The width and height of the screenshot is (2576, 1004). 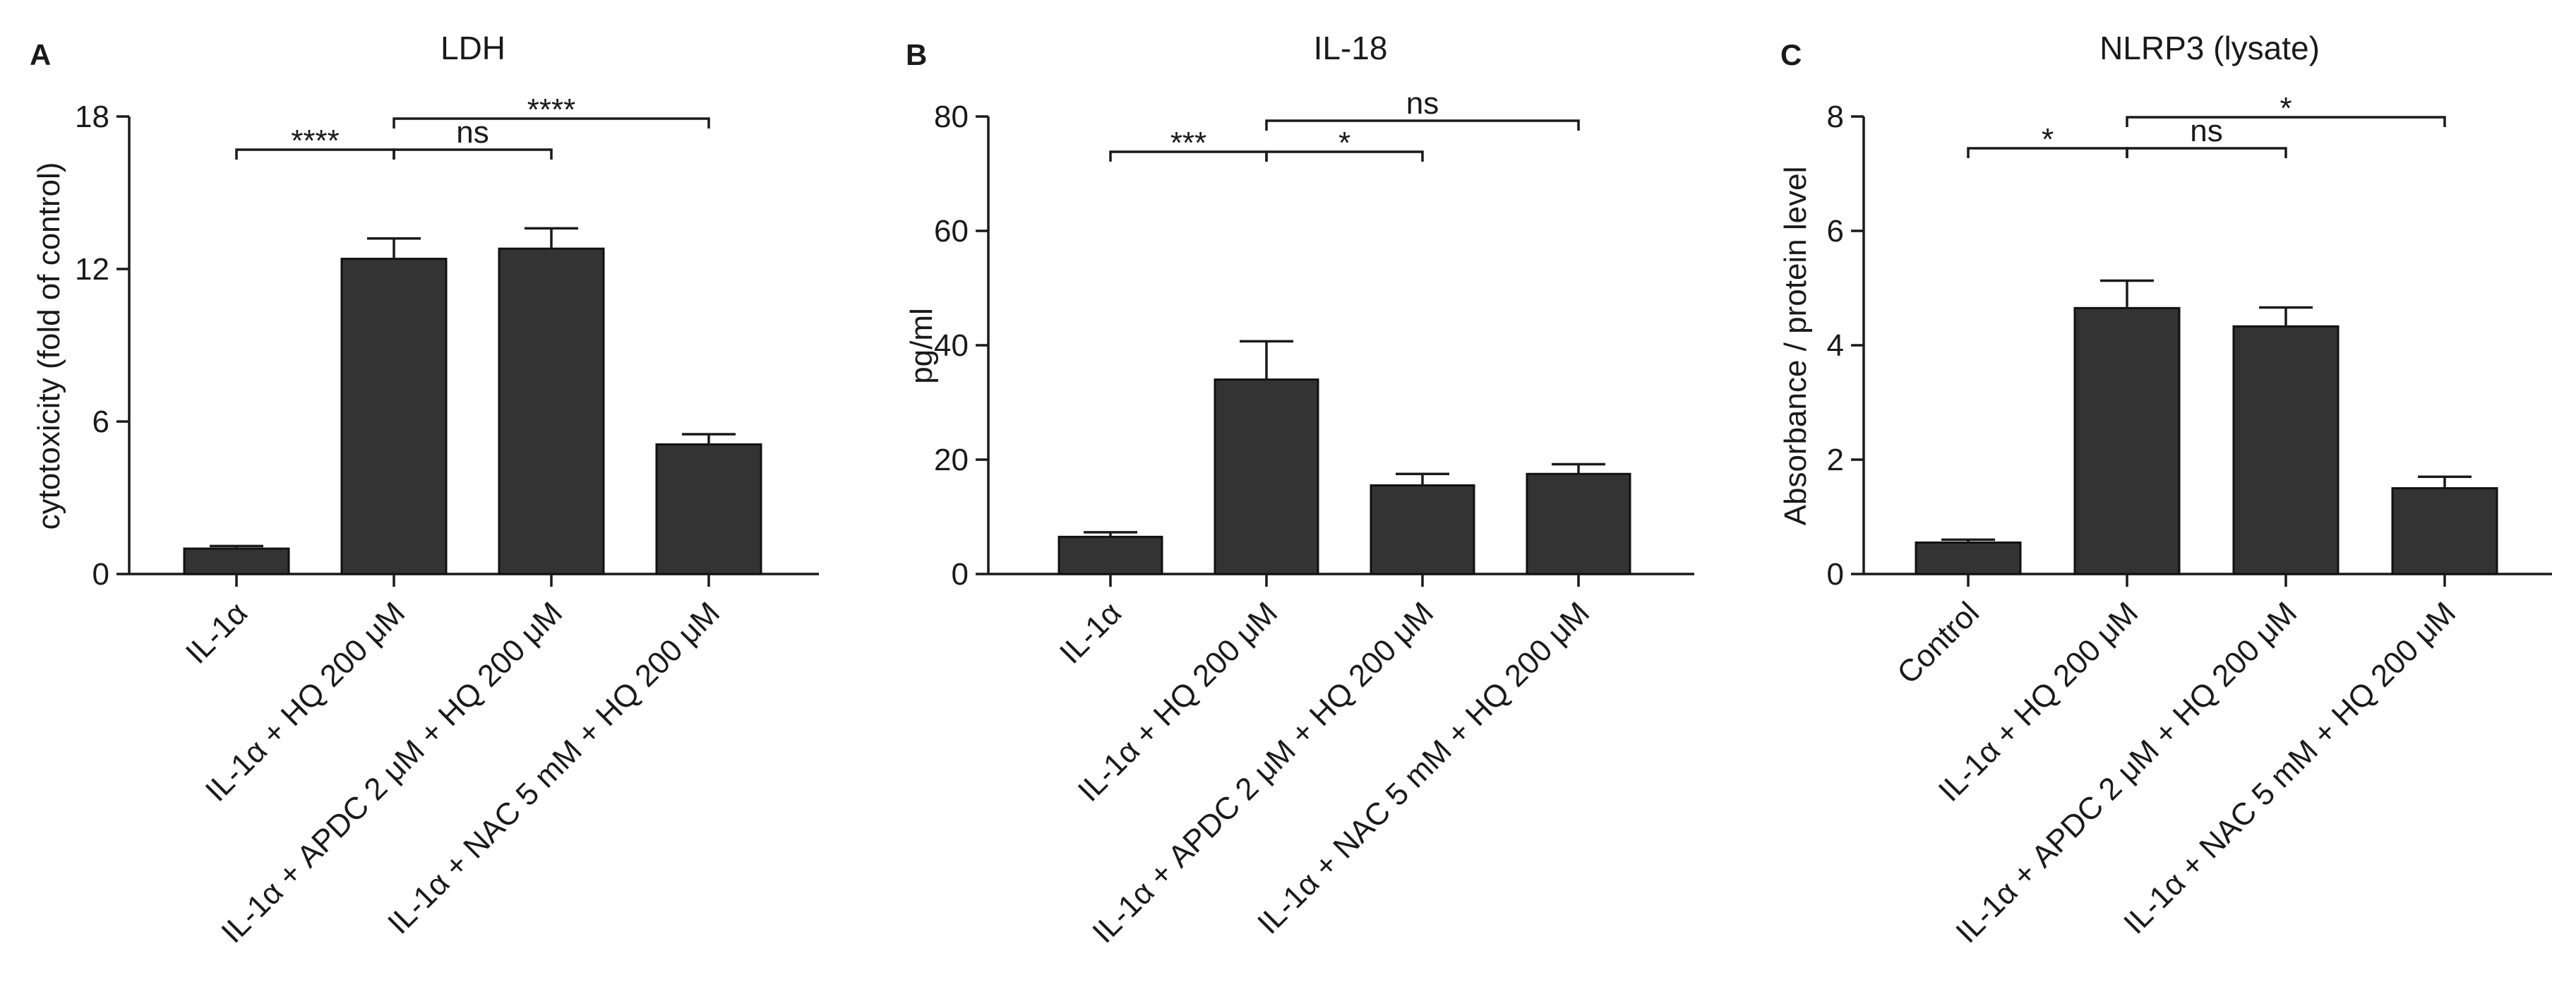 I want to click on panel-a-letter: A, so click(x=40, y=54).